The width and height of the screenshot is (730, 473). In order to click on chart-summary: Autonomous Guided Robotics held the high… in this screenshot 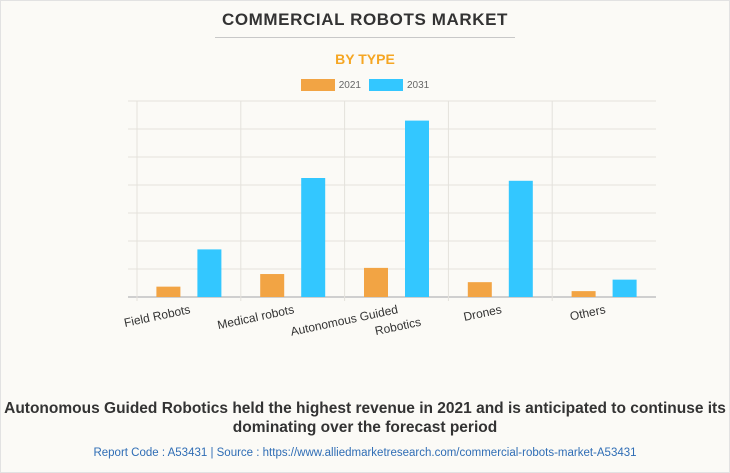, I will do `click(365, 418)`.